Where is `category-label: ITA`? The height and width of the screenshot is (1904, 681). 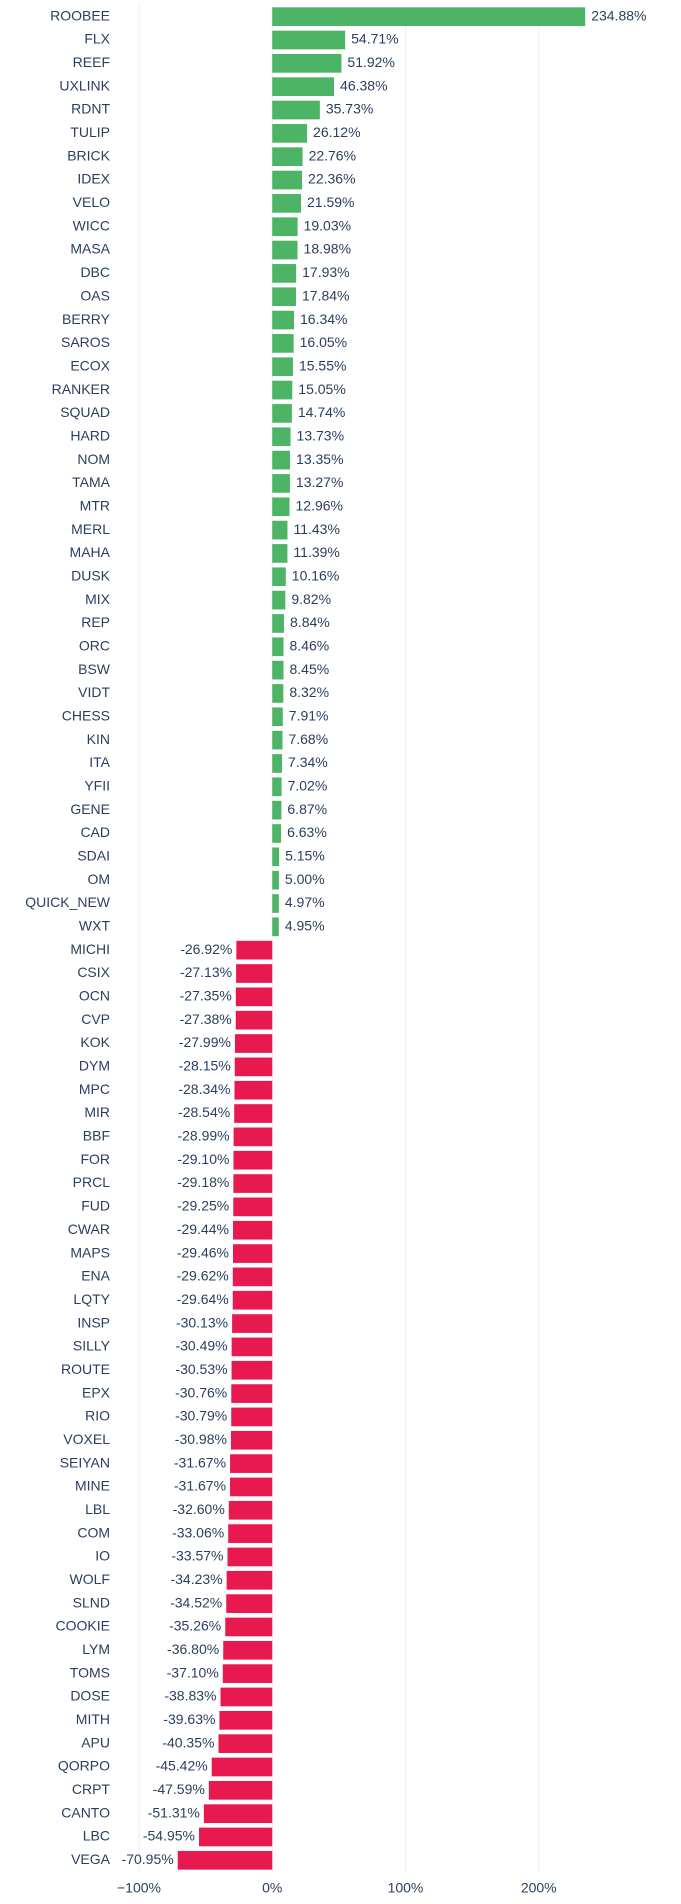 category-label: ITA is located at coordinates (99, 762).